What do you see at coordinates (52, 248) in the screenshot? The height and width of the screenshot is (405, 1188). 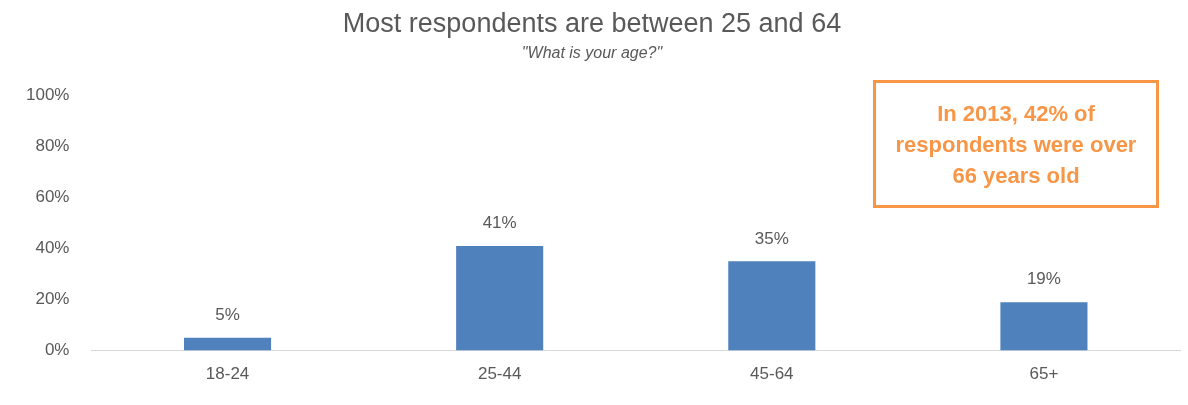 I see `y-tick-label: 40%` at bounding box center [52, 248].